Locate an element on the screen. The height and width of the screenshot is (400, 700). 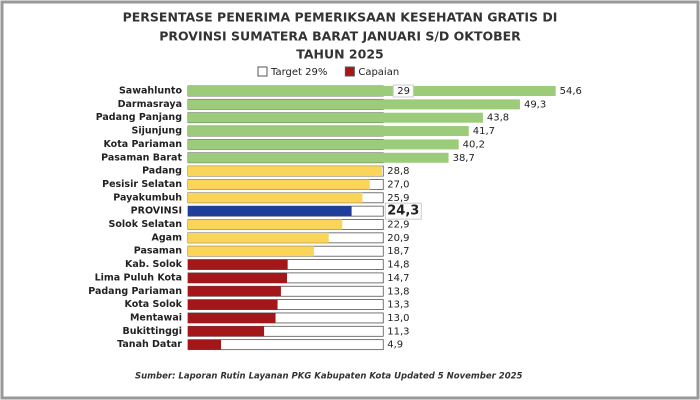
legend-label: Capaian is located at coordinates (378, 72).